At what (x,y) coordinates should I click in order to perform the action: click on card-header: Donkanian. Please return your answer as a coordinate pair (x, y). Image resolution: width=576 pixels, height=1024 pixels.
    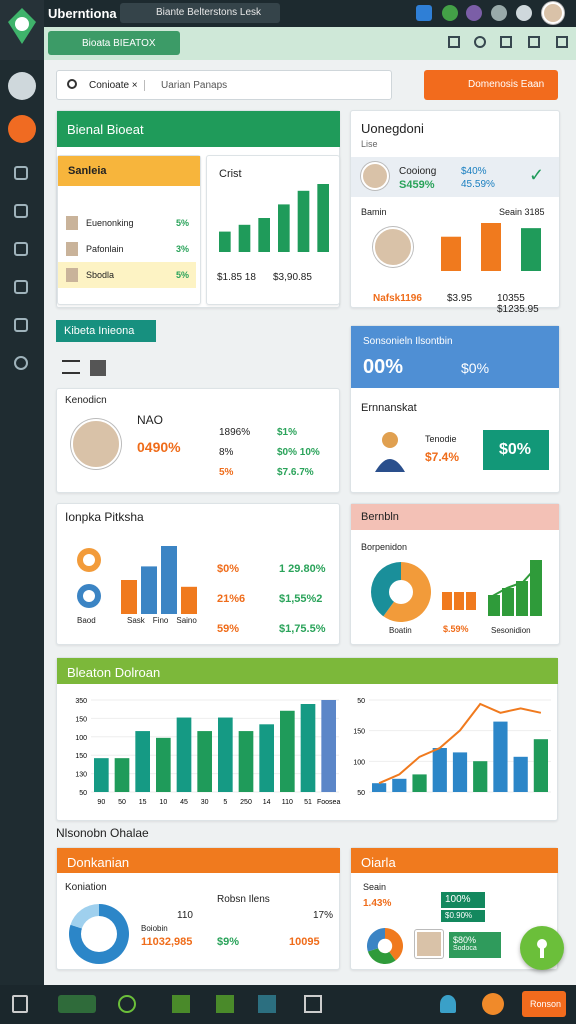
    Looking at the image, I should click on (198, 860).